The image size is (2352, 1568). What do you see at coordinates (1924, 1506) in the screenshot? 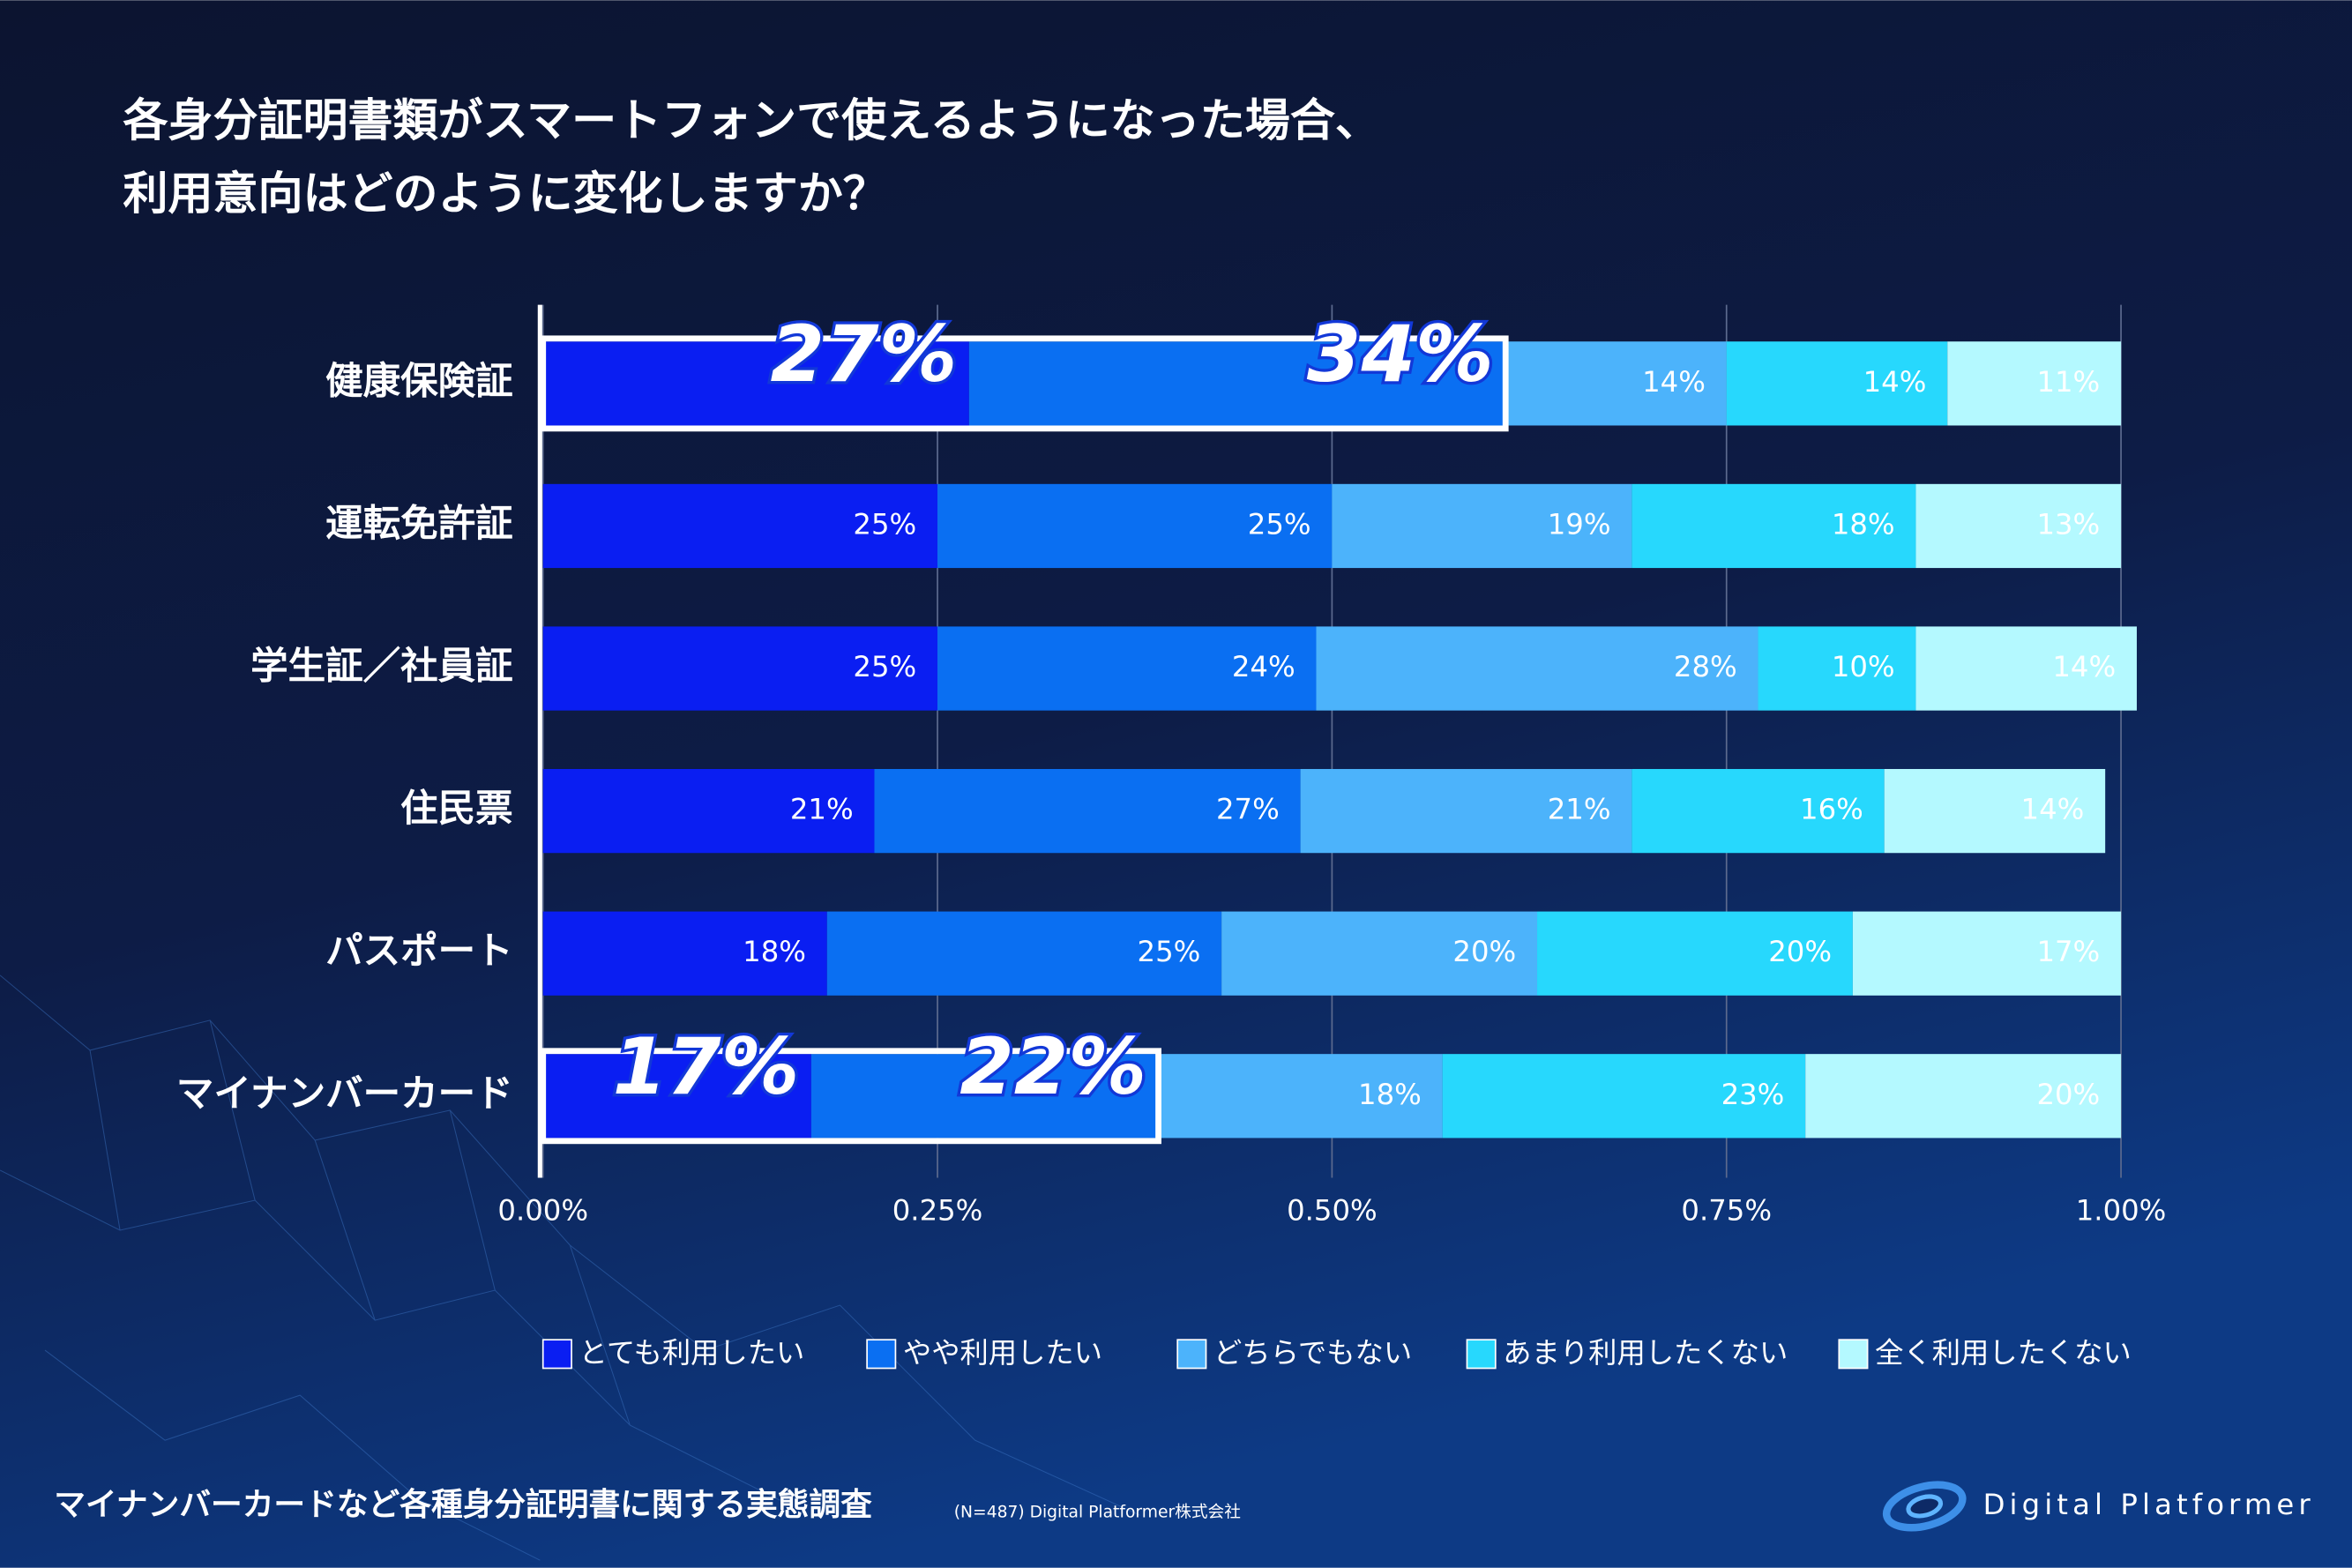
I see `brand-logo` at bounding box center [1924, 1506].